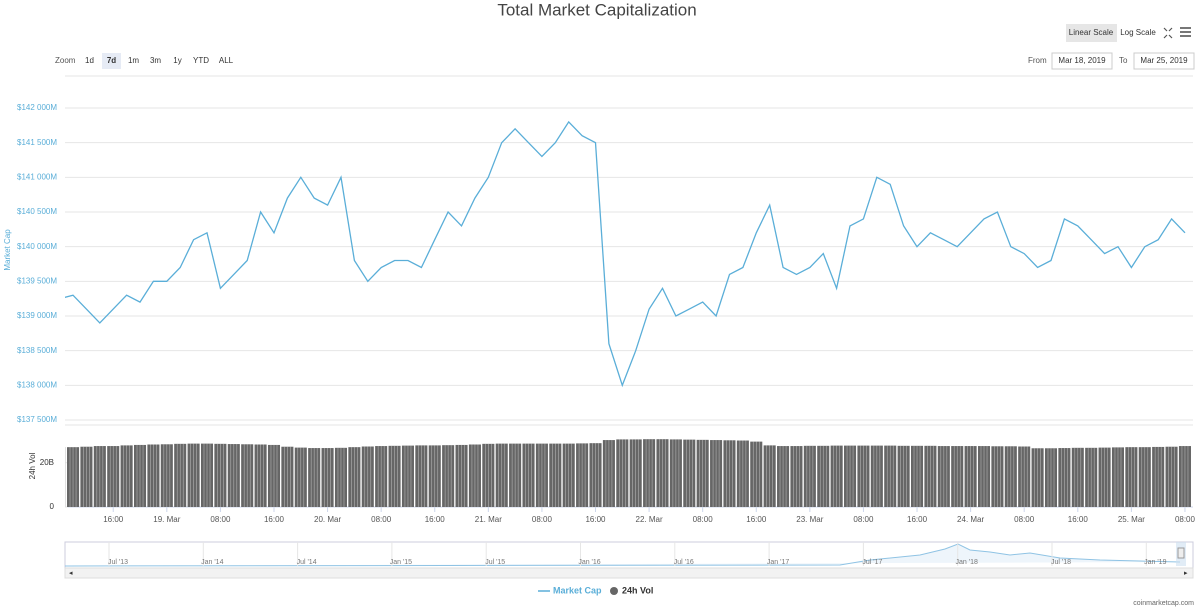  I want to click on navigator-label: Jul '16, so click(684, 562).